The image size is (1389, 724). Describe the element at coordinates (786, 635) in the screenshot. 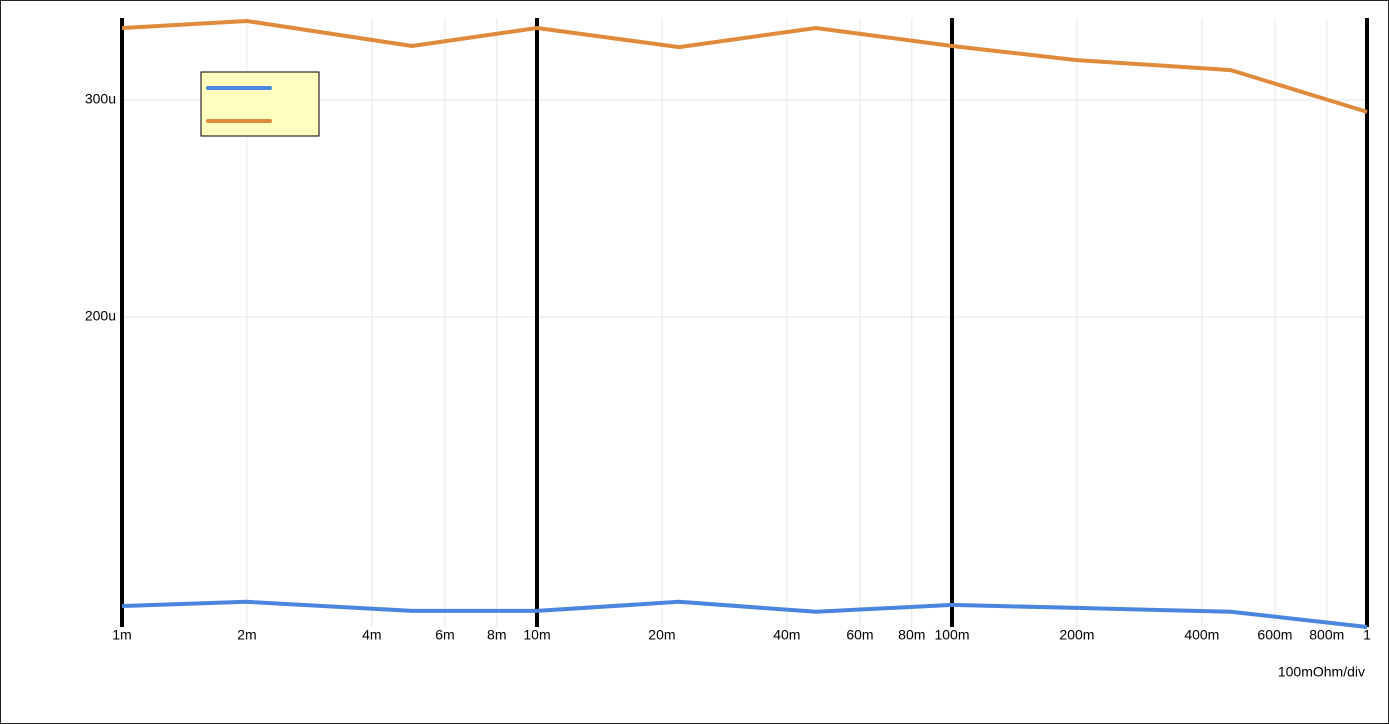

I see `x-tick-label: 40m` at that location.